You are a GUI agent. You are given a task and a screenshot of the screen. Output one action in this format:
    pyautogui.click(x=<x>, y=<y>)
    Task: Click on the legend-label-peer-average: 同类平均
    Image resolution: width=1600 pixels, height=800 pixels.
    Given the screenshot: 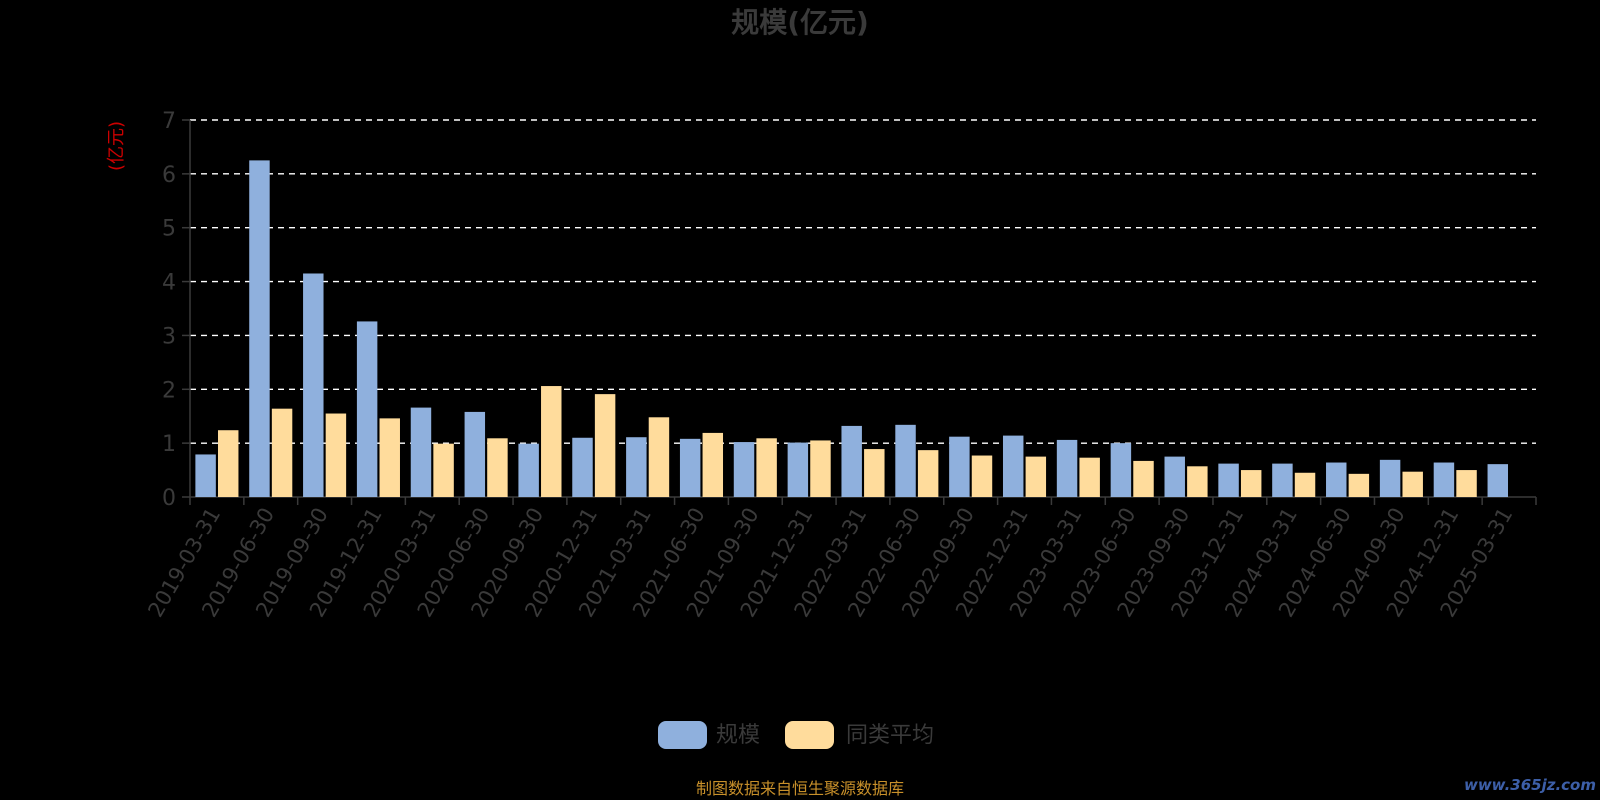 What is the action you would take?
    pyautogui.click(x=890, y=735)
    